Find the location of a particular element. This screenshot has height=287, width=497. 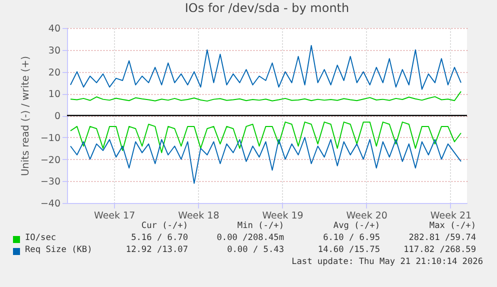

y-tick-label: 40 is located at coordinates (54, 29).